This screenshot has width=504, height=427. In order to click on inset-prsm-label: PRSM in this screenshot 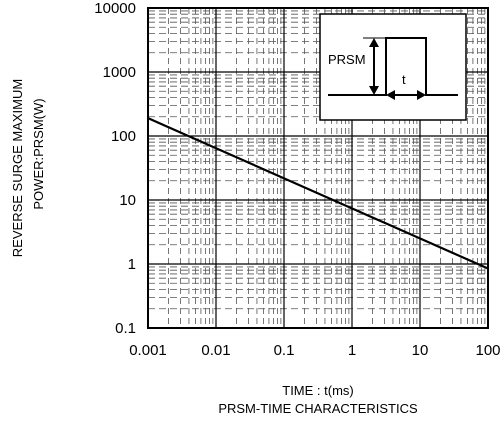, I will do `click(347, 59)`.